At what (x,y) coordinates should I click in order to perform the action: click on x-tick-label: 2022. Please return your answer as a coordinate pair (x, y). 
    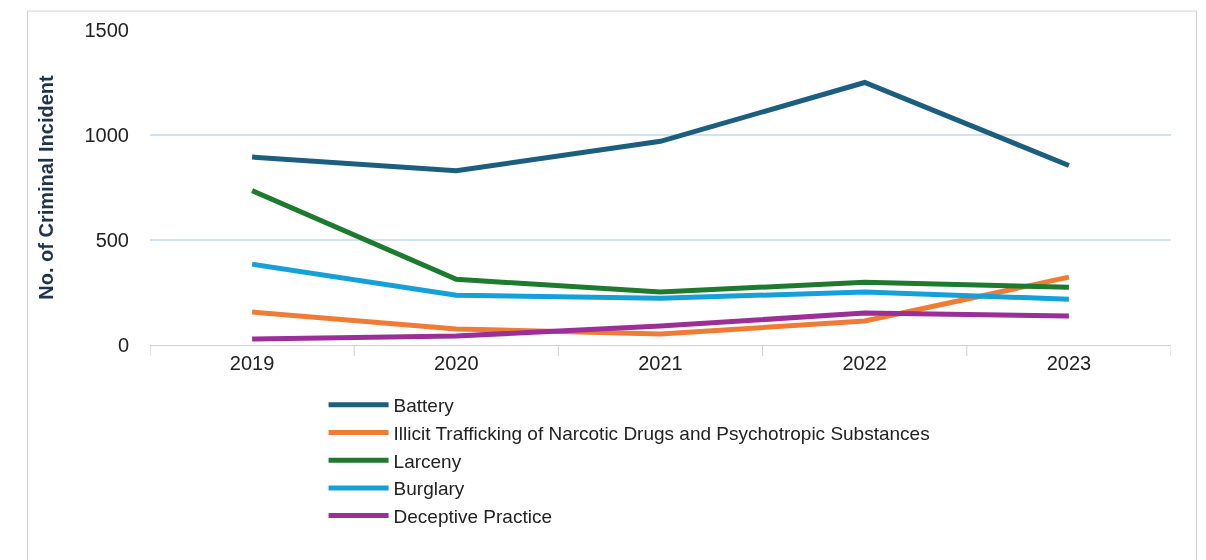
    Looking at the image, I should click on (864, 363).